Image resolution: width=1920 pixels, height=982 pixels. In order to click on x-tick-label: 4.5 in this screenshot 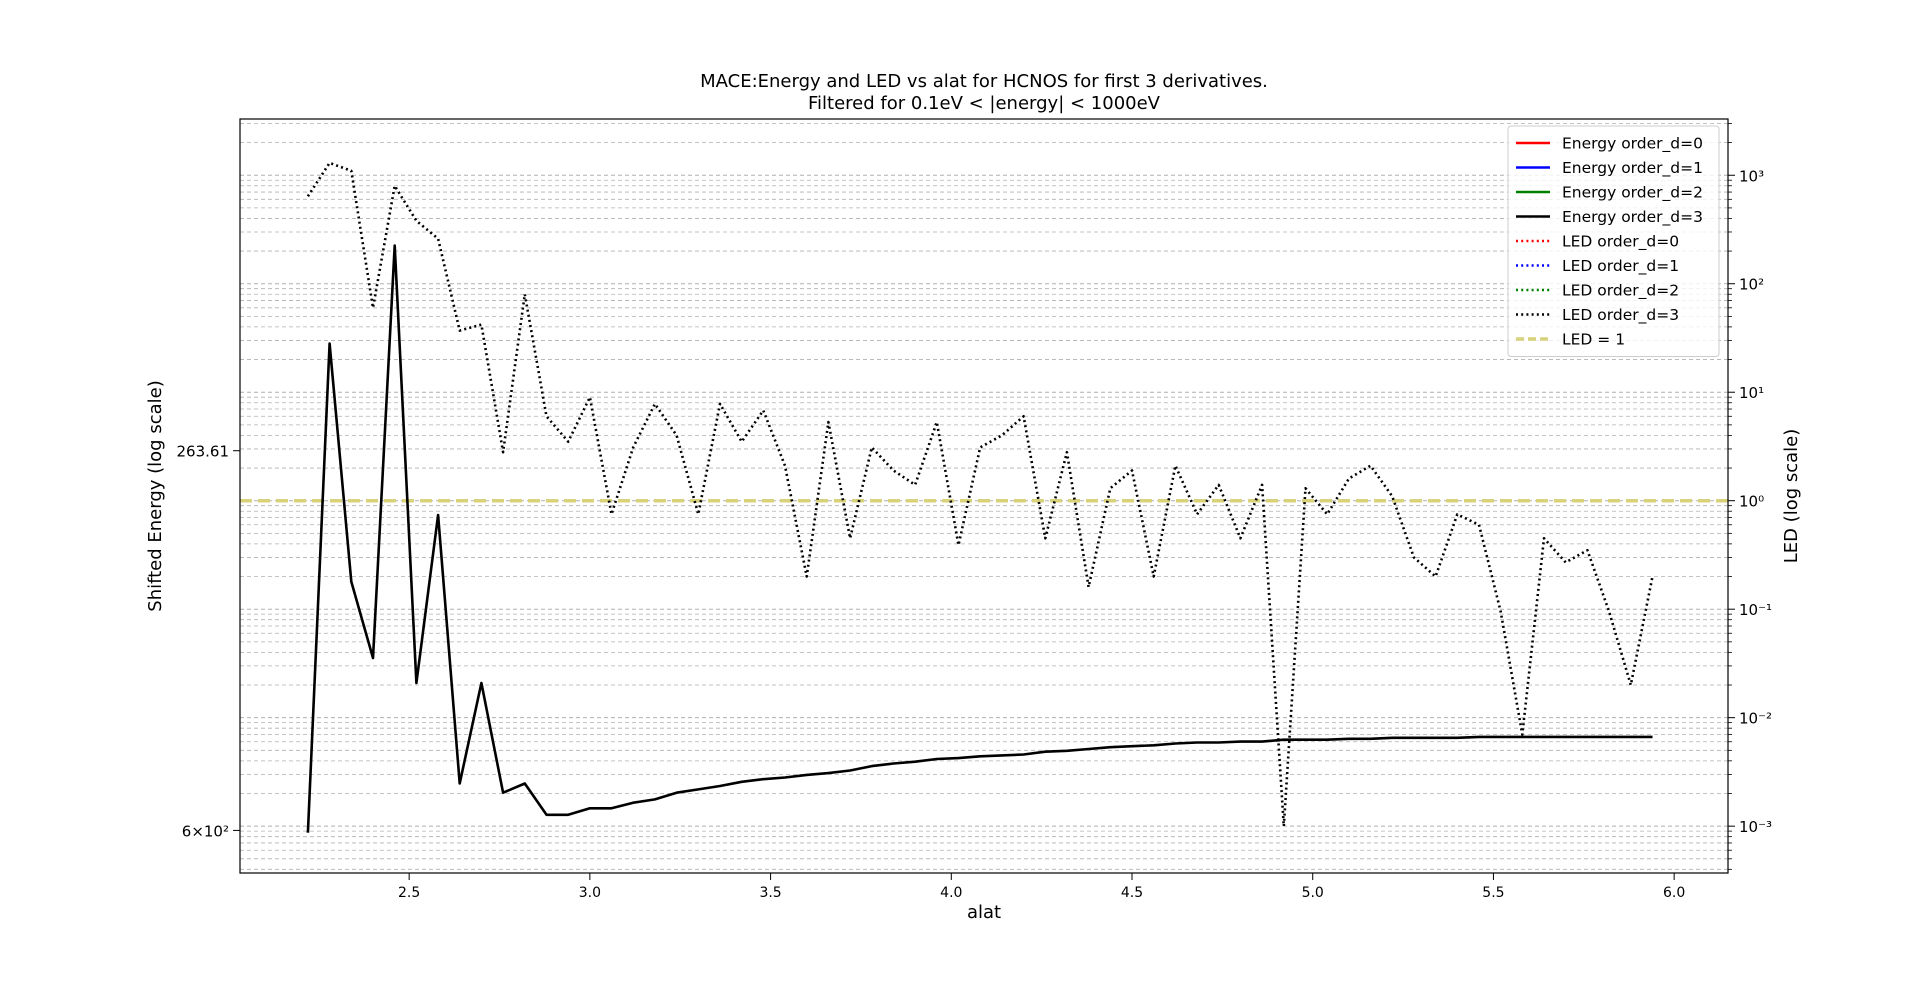, I will do `click(1132, 893)`.